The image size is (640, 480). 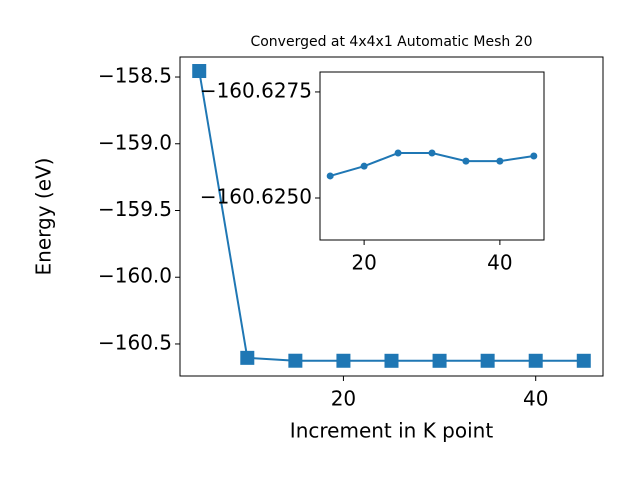 I want to click on y-tick-label: −159.5, so click(x=135, y=209).